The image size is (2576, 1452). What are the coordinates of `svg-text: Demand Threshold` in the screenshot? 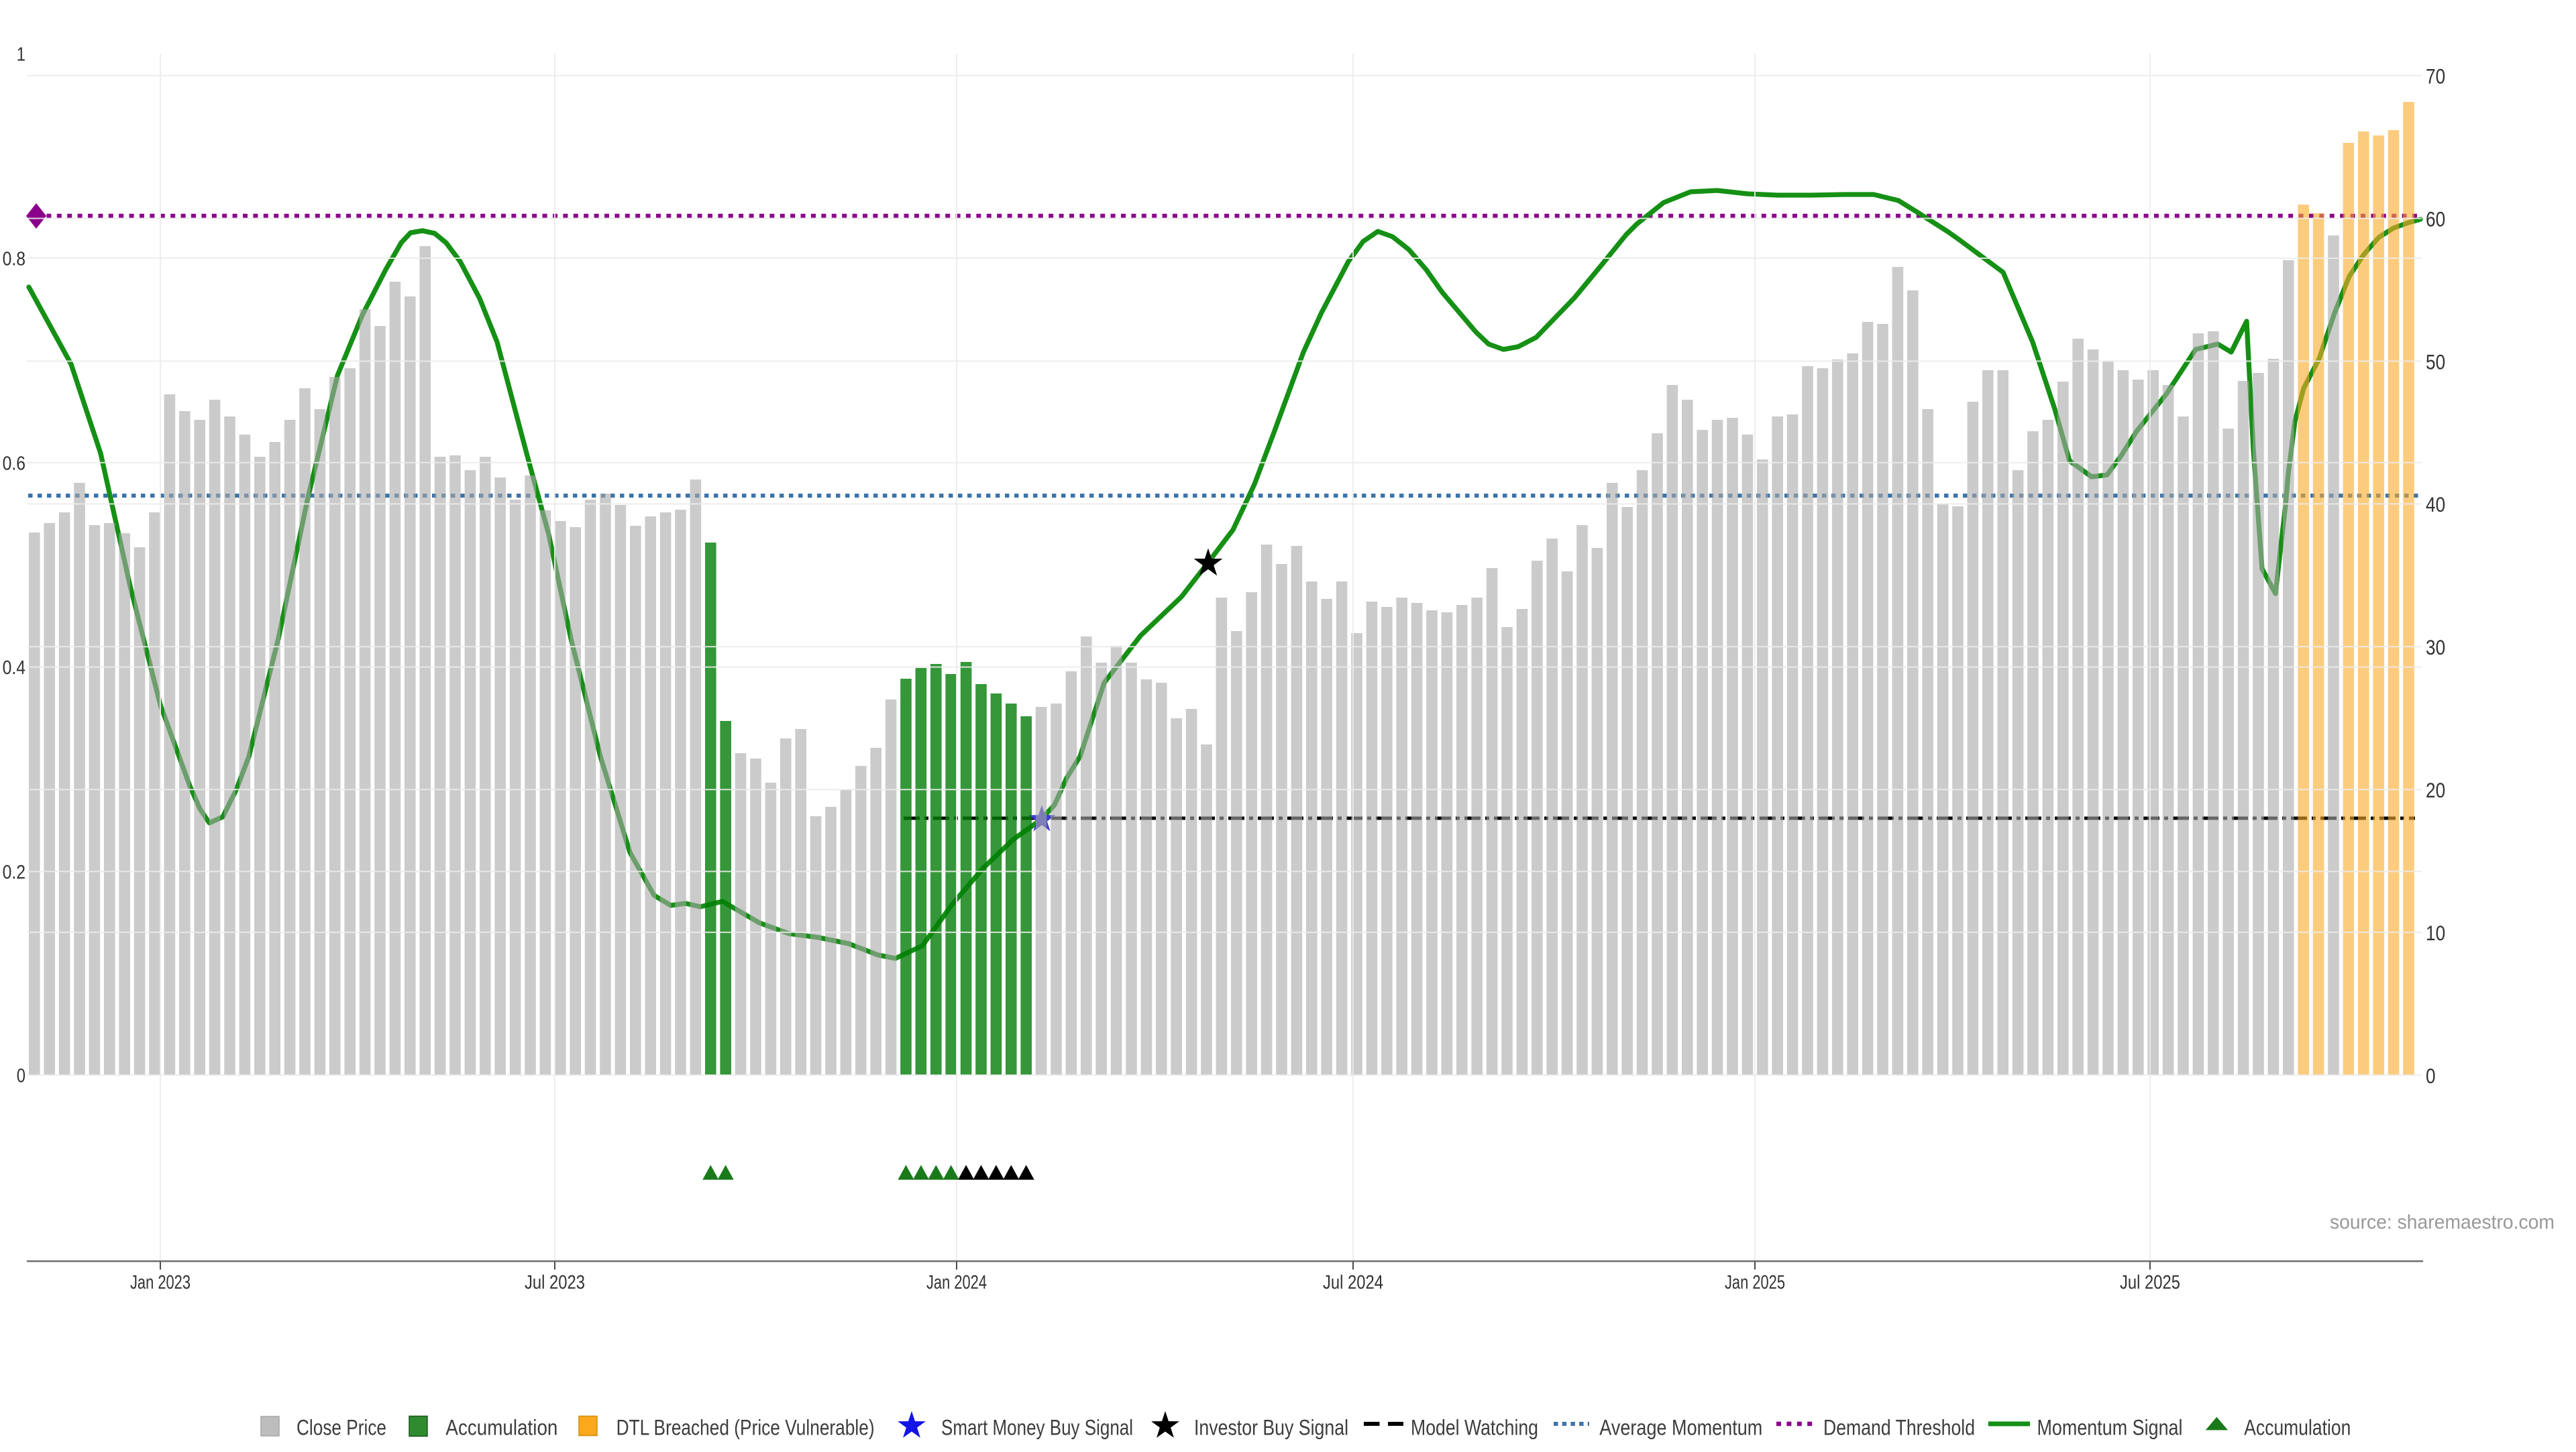 It's located at (1899, 1428).